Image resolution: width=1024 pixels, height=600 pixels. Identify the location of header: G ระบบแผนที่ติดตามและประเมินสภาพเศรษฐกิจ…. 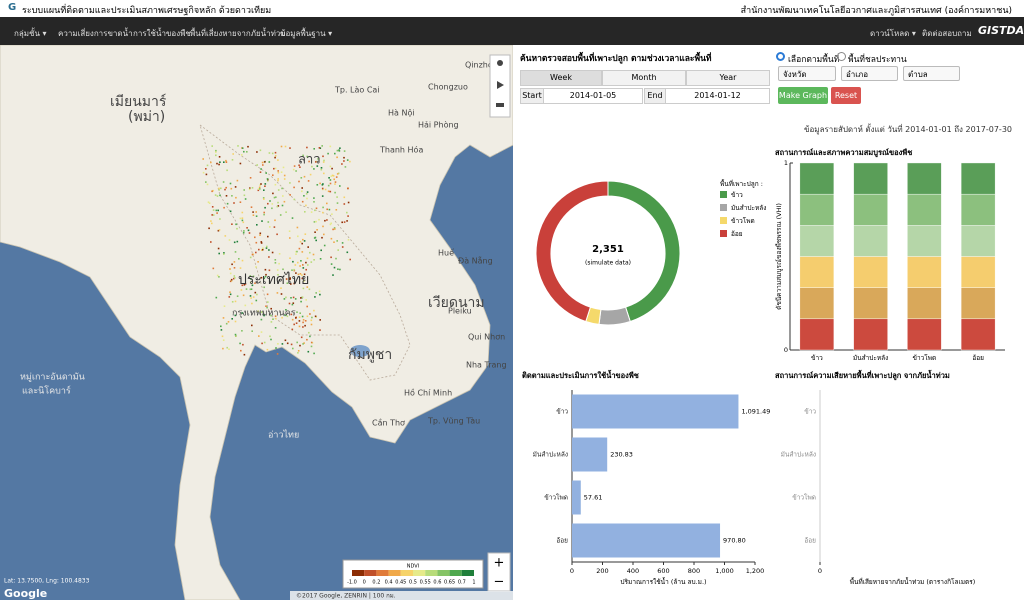
(512, 8).